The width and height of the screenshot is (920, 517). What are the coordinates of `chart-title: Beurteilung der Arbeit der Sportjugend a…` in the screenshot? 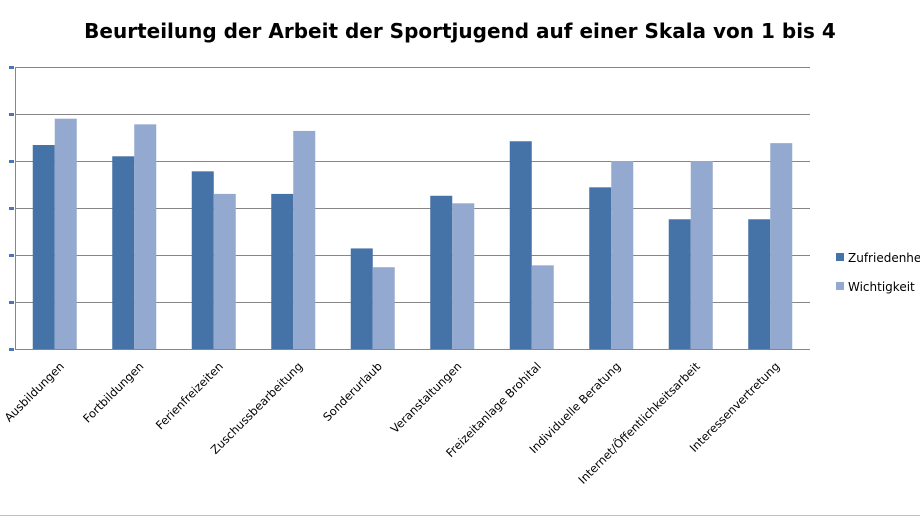 It's located at (460, 31).